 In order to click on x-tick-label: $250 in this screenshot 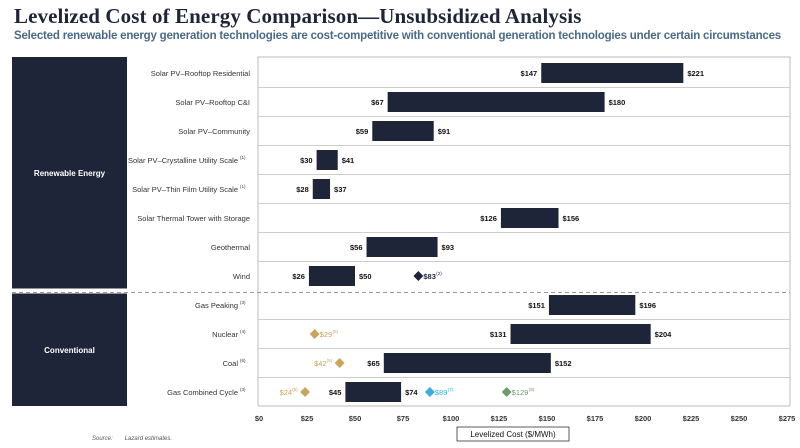, I will do `click(739, 418)`.